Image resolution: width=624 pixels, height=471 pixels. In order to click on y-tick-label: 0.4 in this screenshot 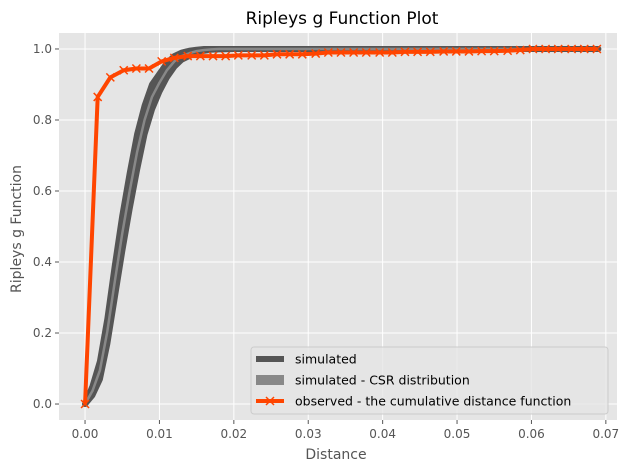, I will do `click(42, 262)`.